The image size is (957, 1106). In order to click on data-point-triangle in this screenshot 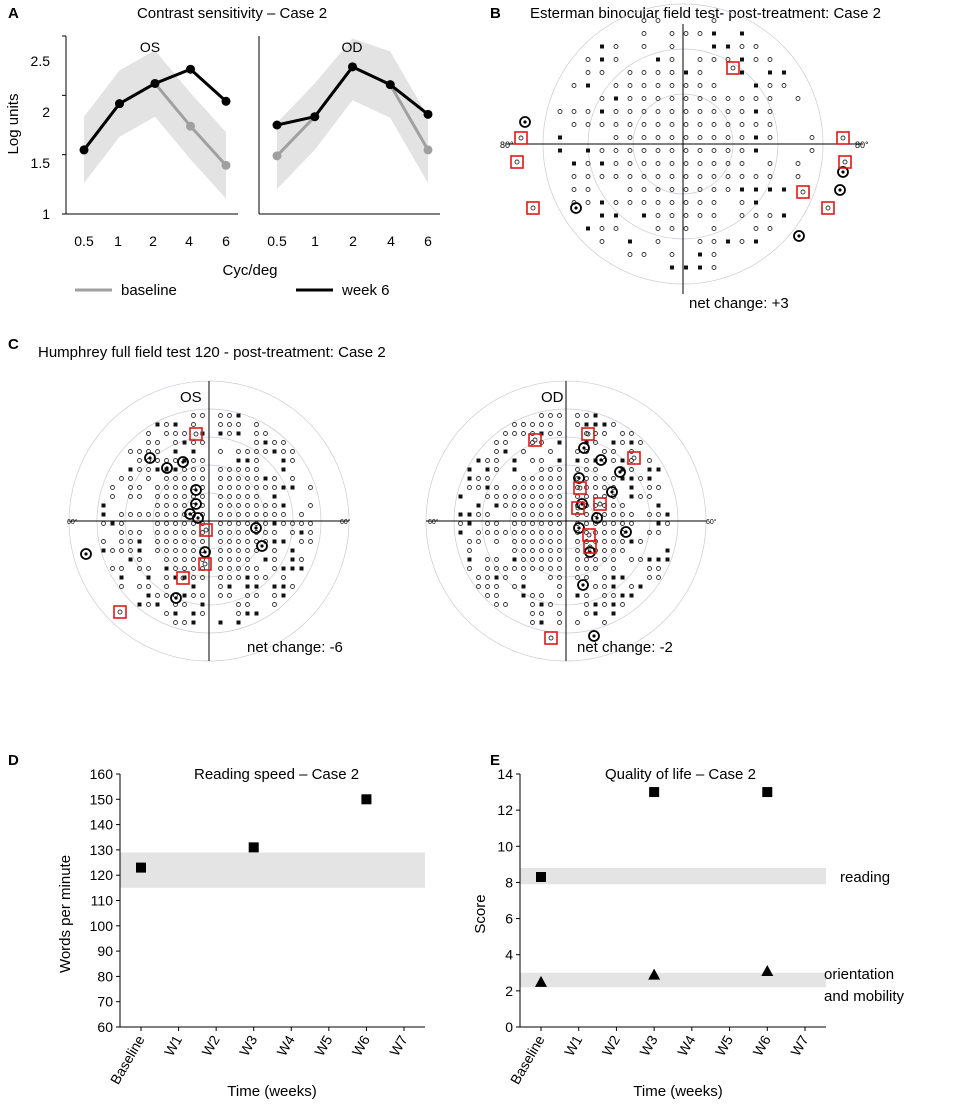, I will do `click(654, 974)`.